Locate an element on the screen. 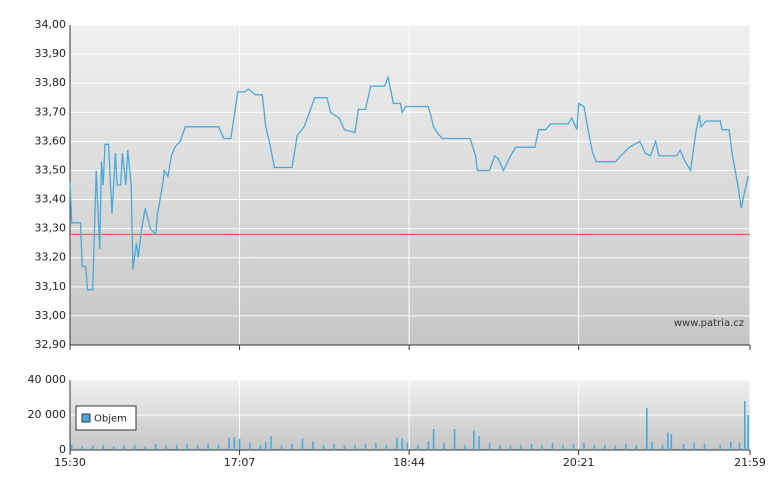  legend-swatch is located at coordinates (86, 418).